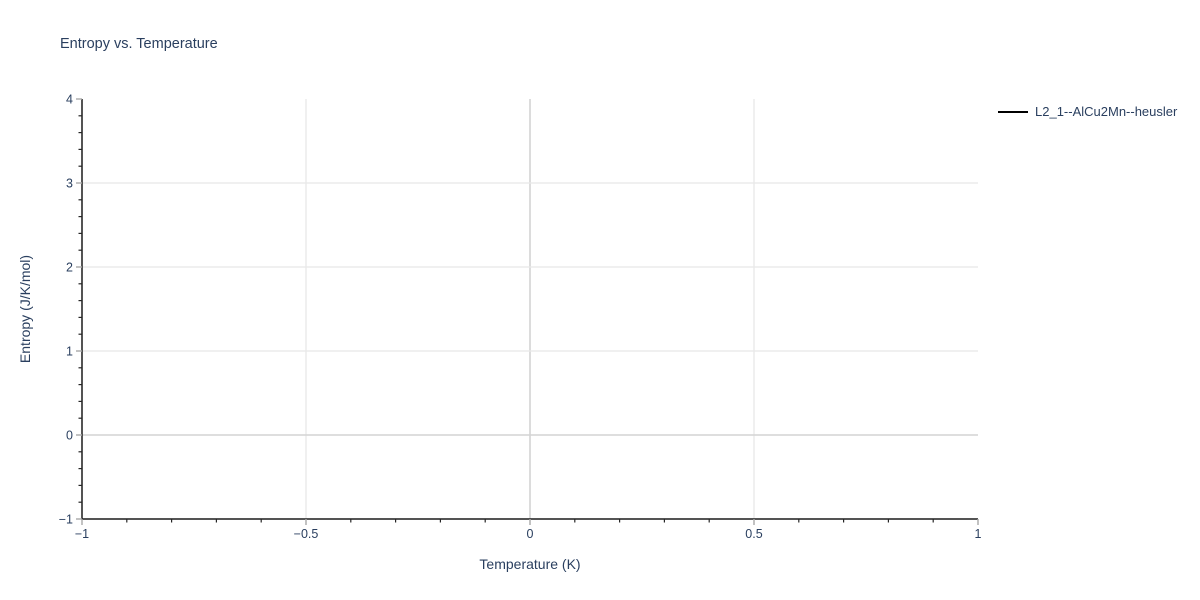  What do you see at coordinates (69, 436) in the screenshot?
I see `y-tick-label: 0` at bounding box center [69, 436].